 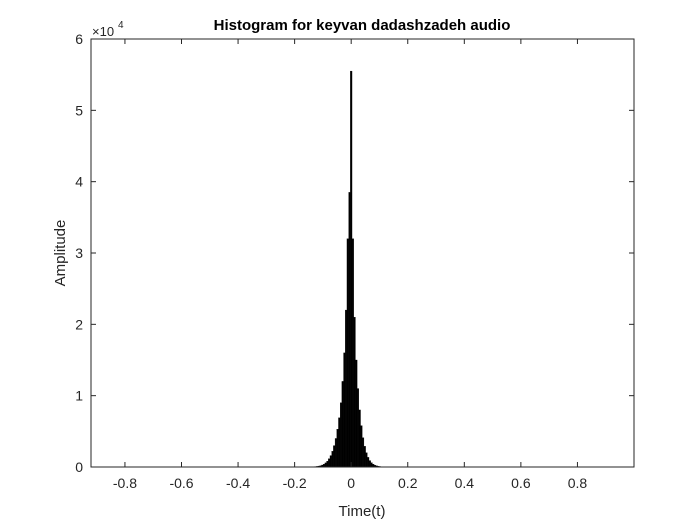 I want to click on y-tick-label: 3, so click(x=79, y=253).